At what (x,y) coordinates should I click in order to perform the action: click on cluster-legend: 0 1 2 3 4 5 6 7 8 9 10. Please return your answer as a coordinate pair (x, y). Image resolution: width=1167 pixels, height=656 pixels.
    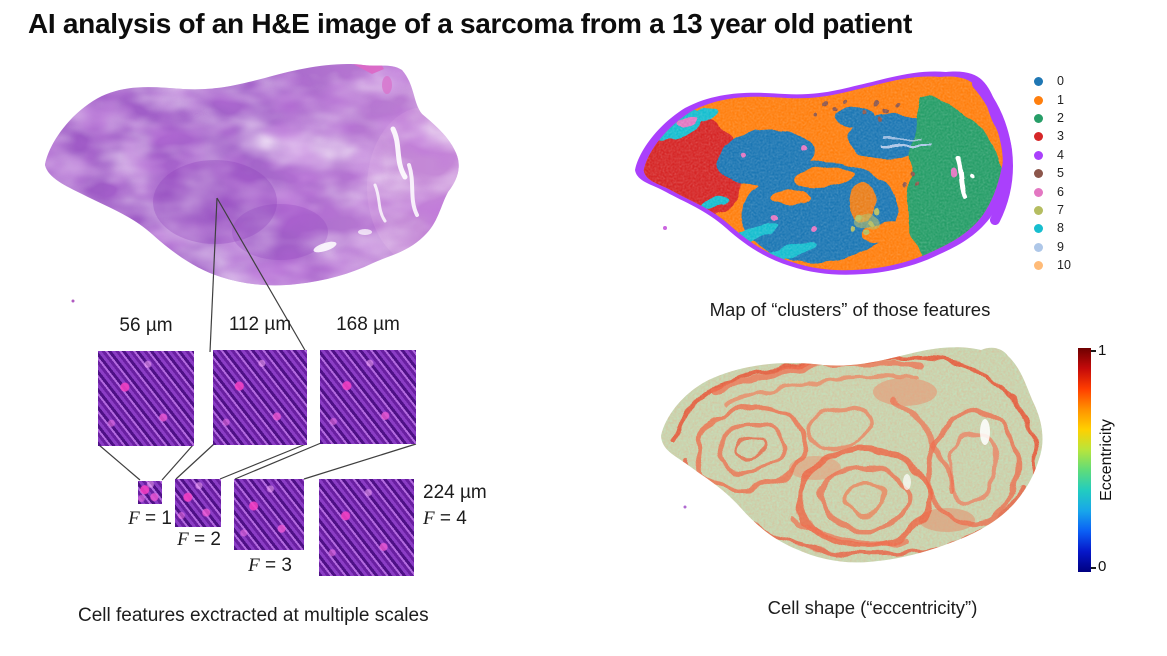
    Looking at the image, I should click on (1052, 173).